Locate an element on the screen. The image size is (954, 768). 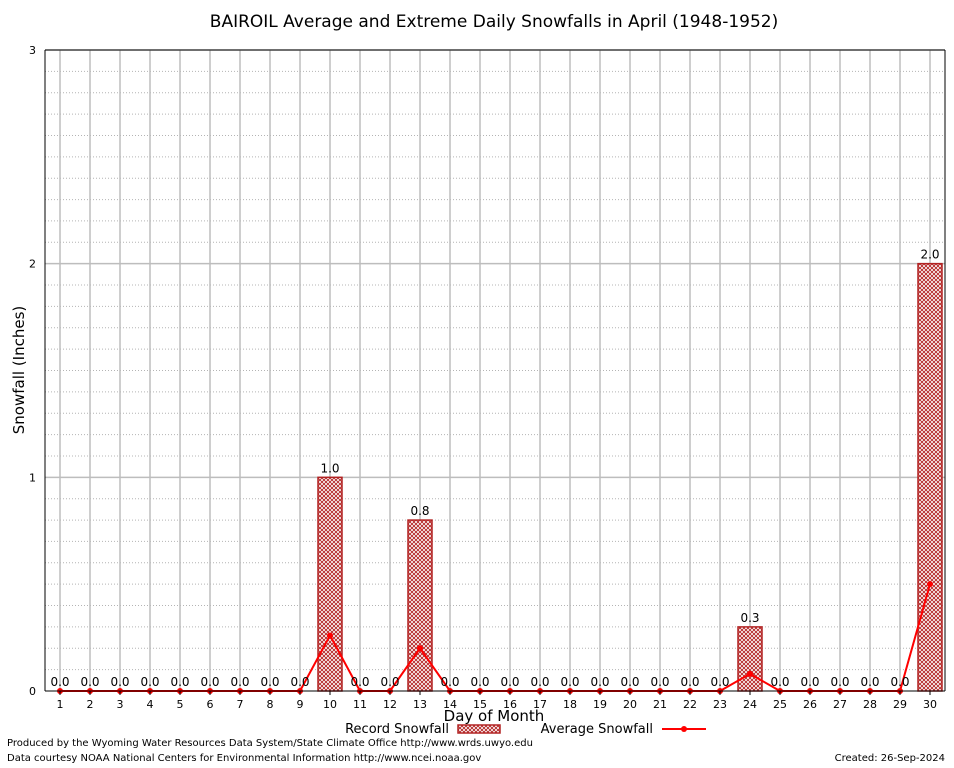
x-tick-label: 21 is located at coordinates (660, 704).